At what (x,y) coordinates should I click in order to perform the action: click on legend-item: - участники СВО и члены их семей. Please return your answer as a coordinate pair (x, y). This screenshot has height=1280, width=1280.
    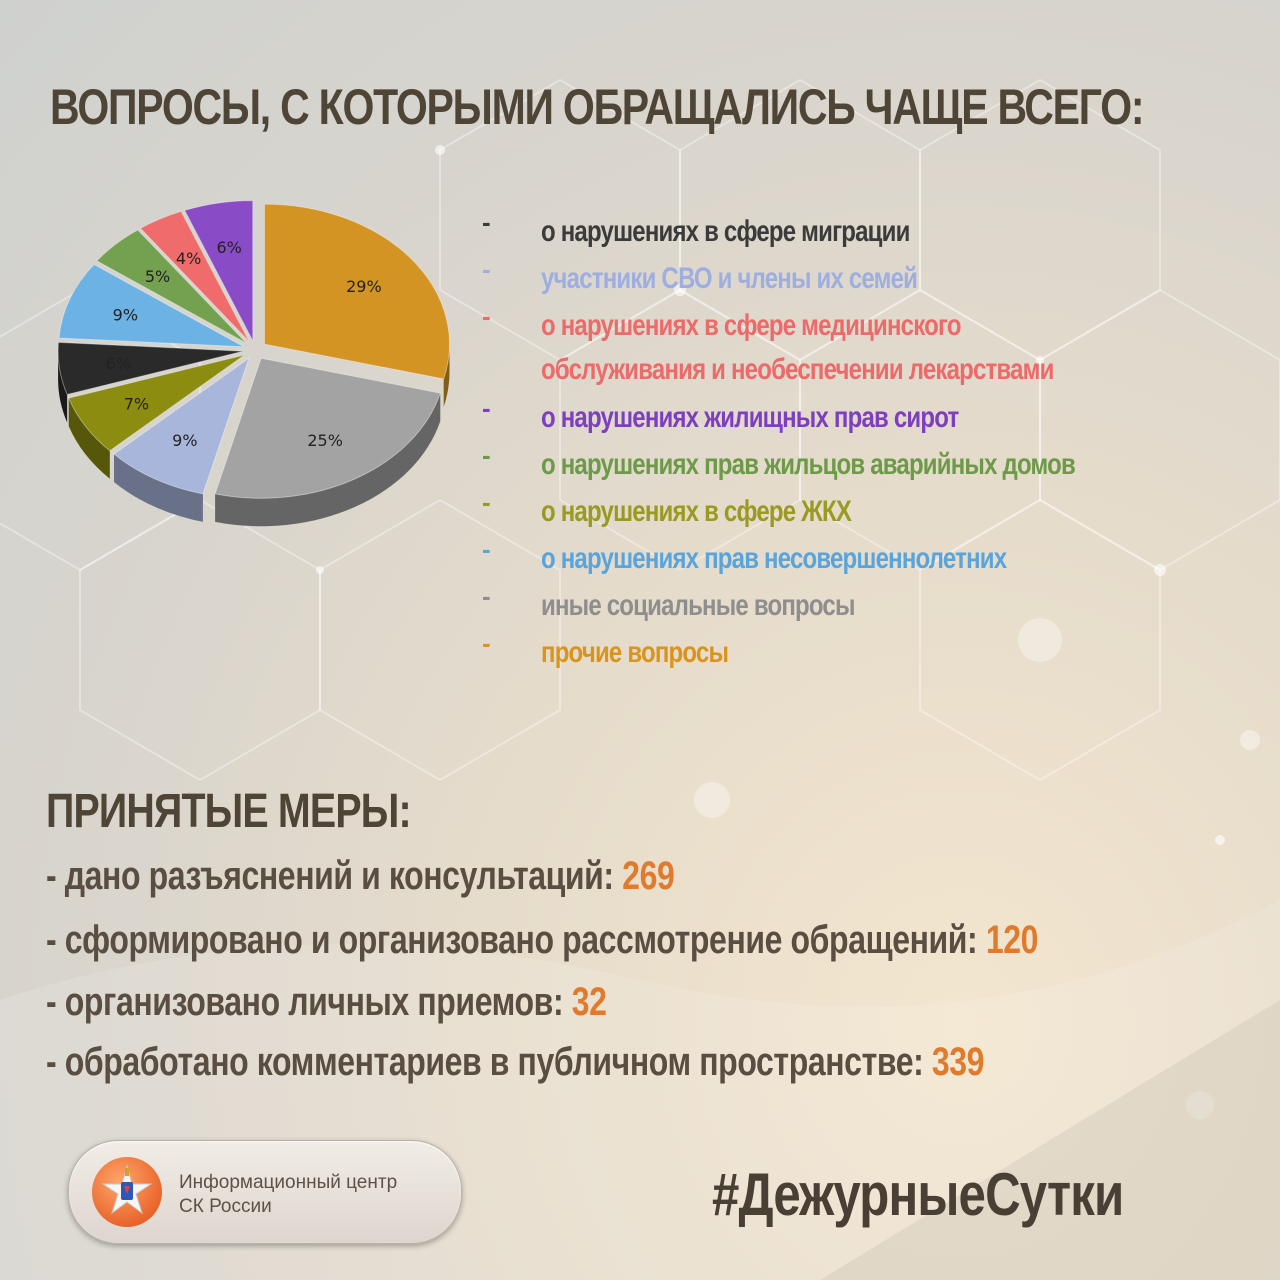
    Looking at the image, I should click on (868, 275).